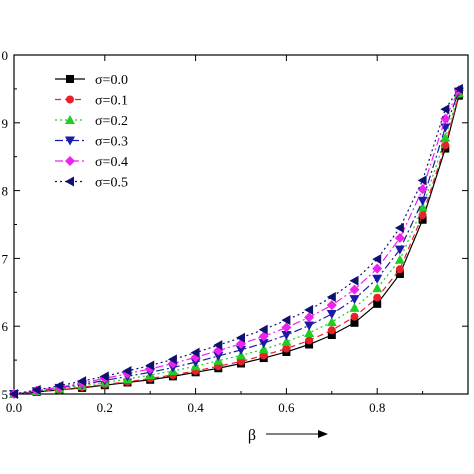  What do you see at coordinates (91, 183) in the screenshot?
I see `legend-entry-5: σ=0.5` at bounding box center [91, 183].